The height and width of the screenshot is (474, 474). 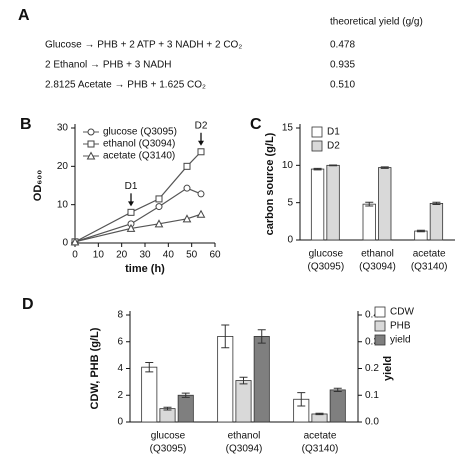 I want to click on annotation: D2, so click(x=201, y=125).